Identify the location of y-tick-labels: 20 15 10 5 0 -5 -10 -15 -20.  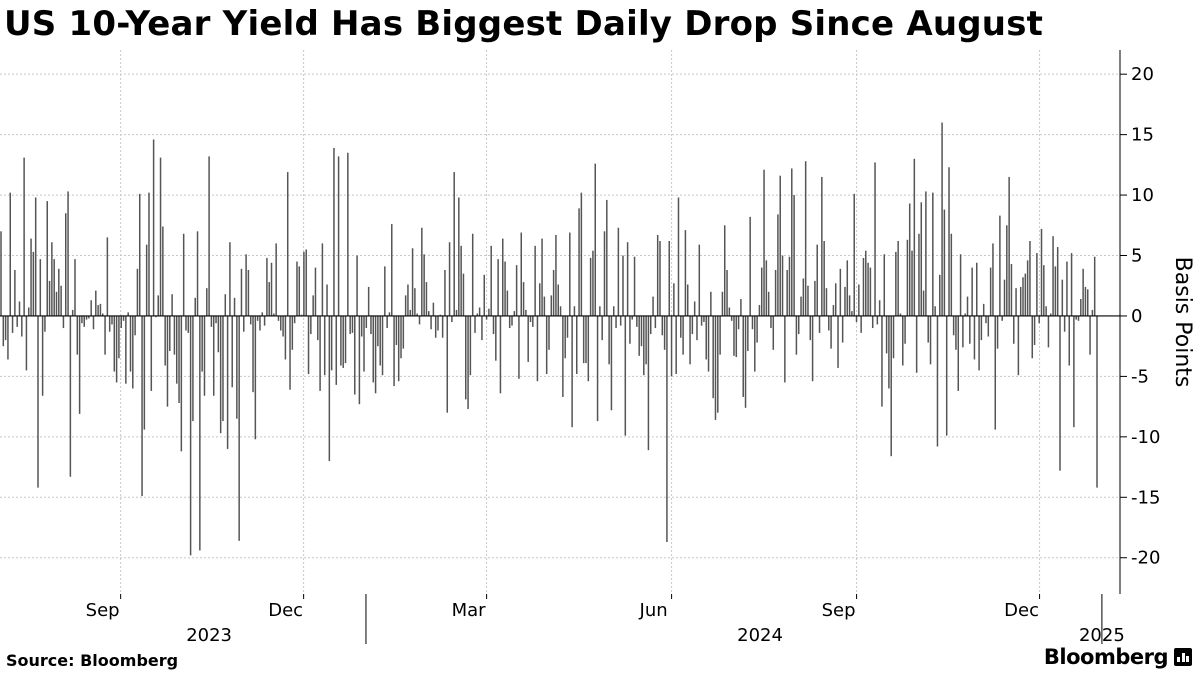
(1145, 316).